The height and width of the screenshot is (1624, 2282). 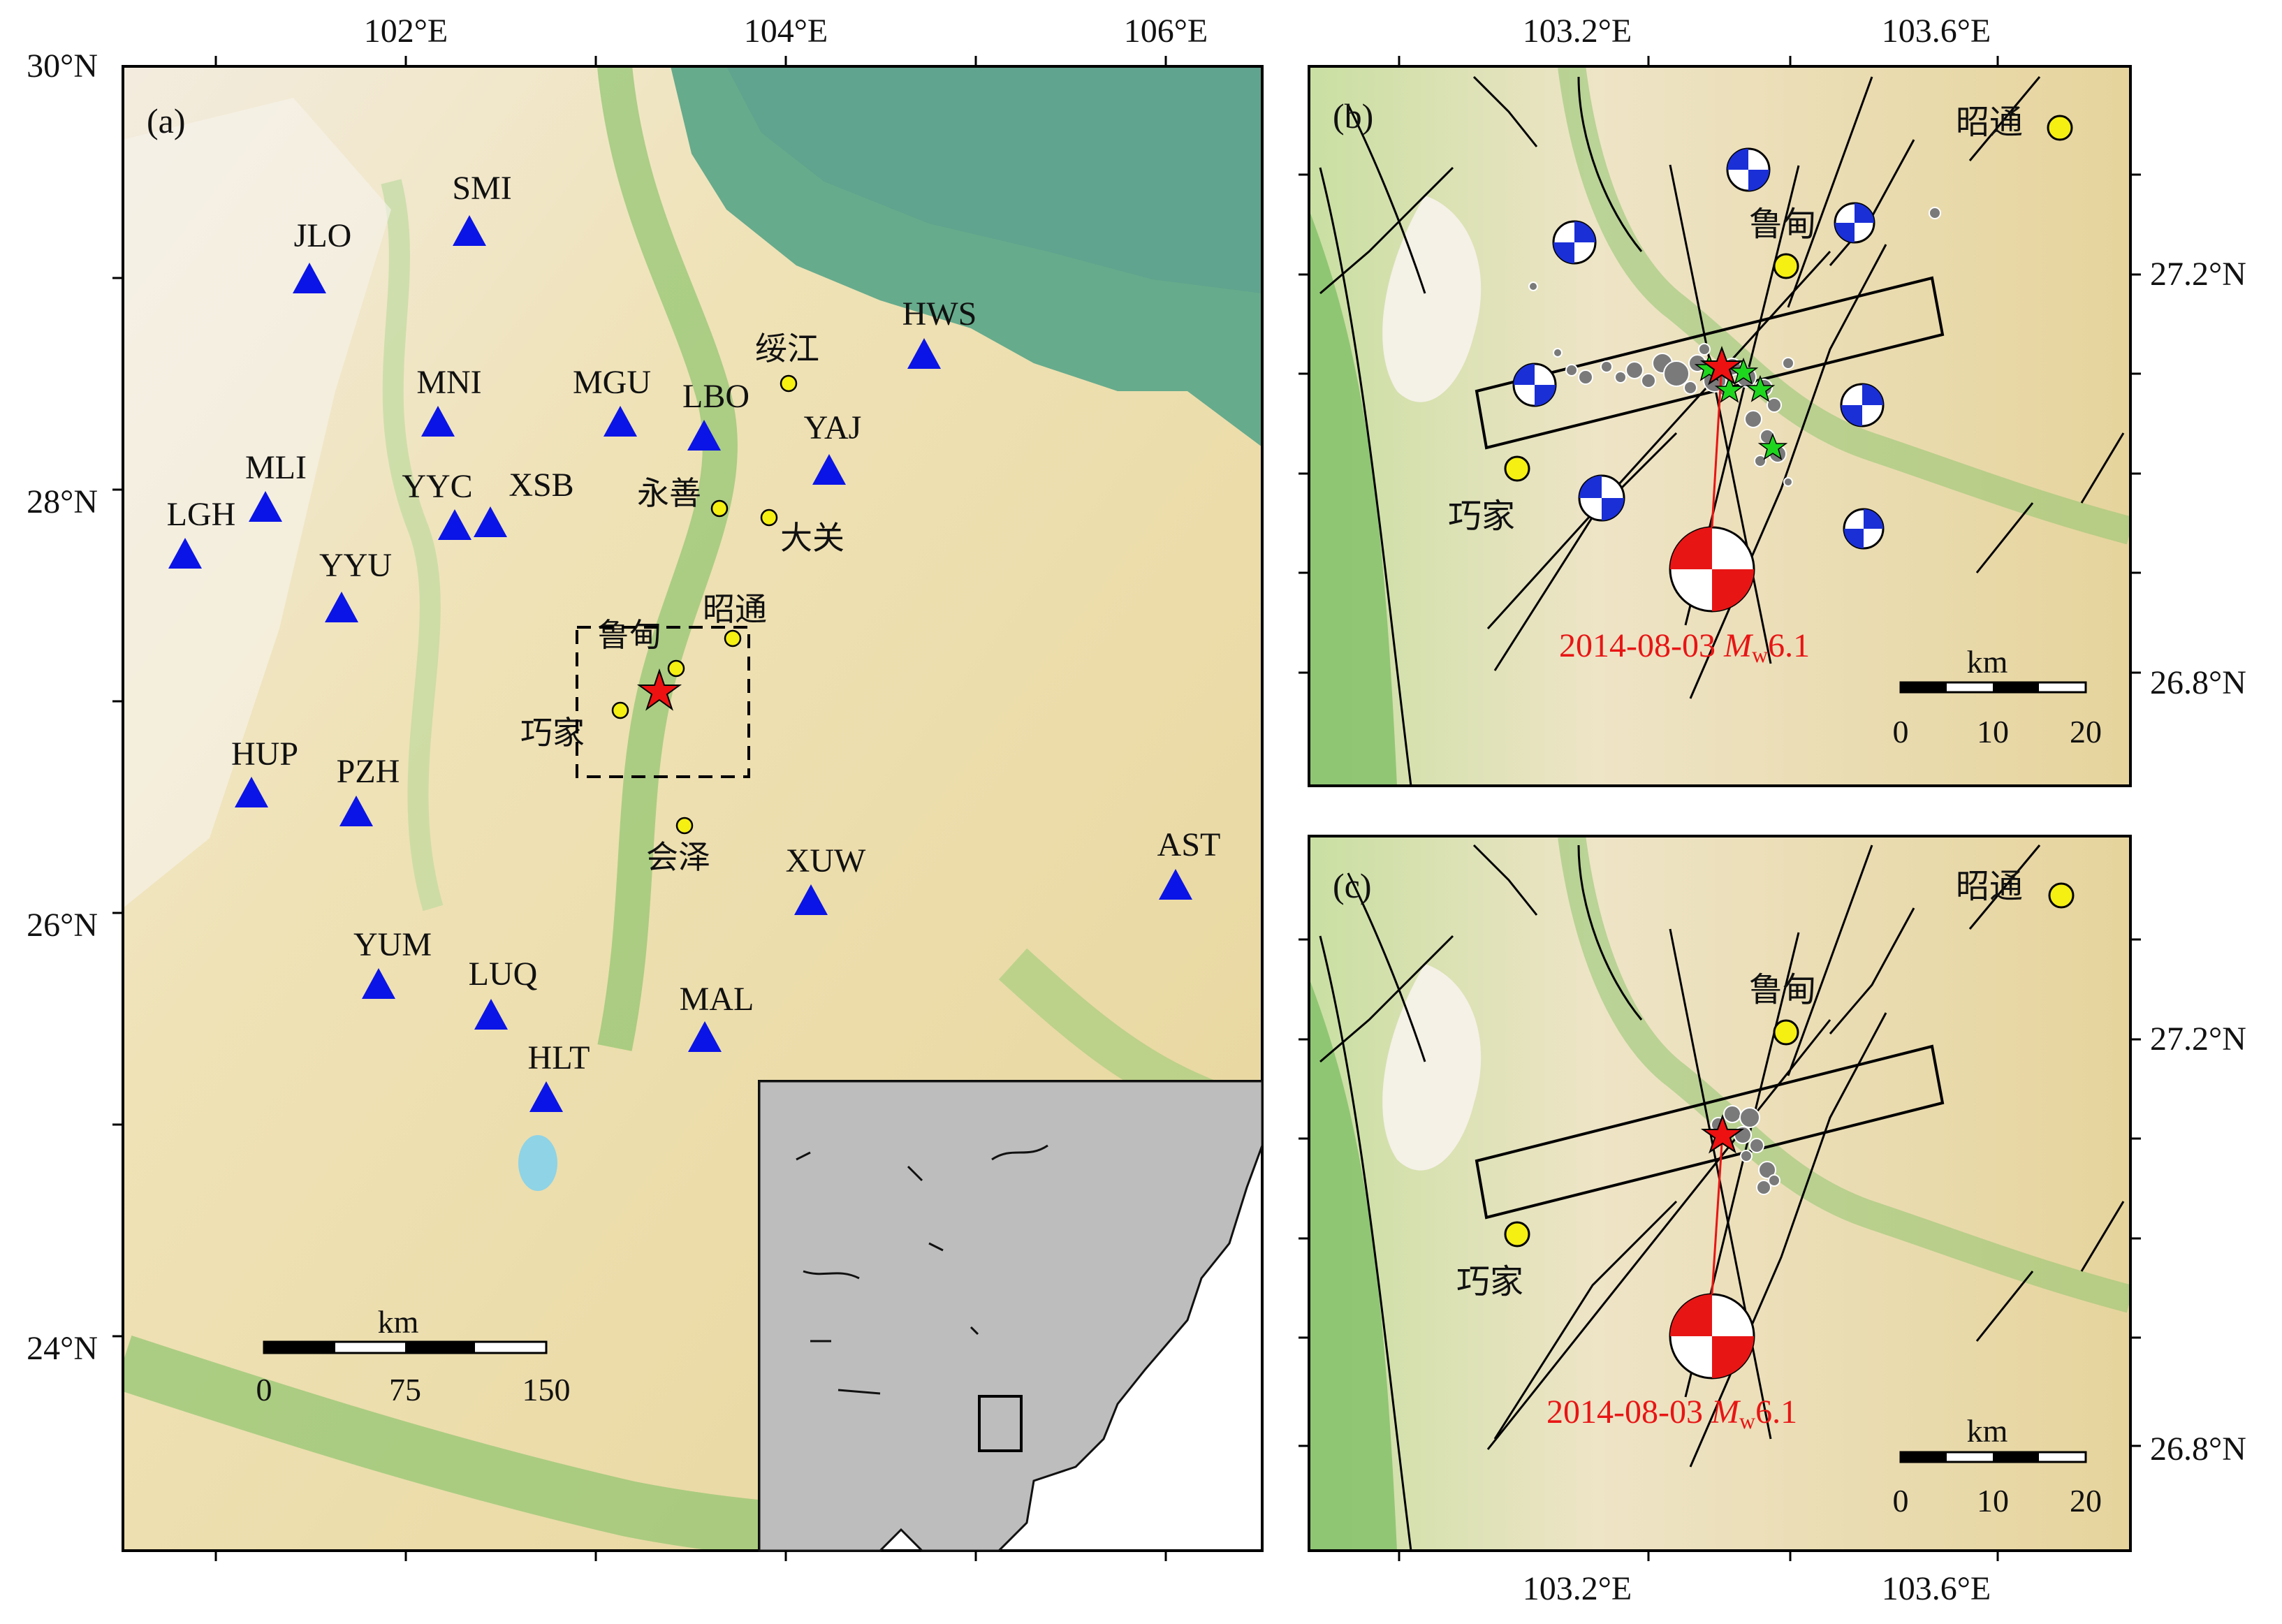 I want to click on lake, so click(x=537, y=1163).